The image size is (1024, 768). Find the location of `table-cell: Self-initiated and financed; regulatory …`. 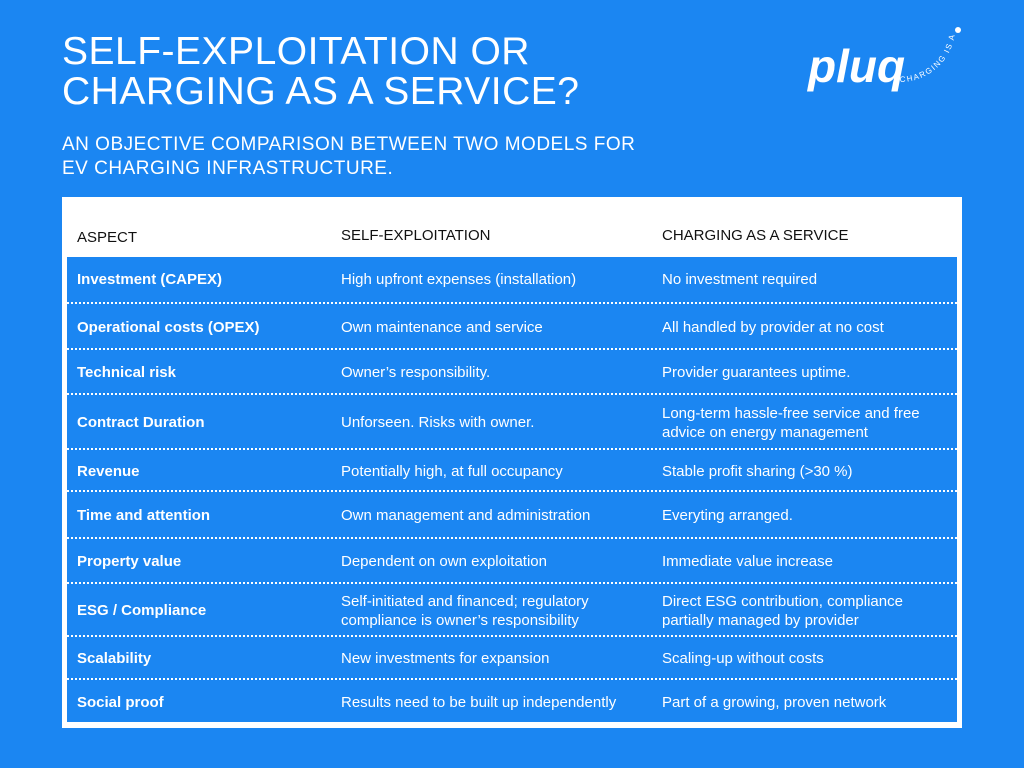

table-cell: Self-initiated and financed; regulatory … is located at coordinates (465, 610).